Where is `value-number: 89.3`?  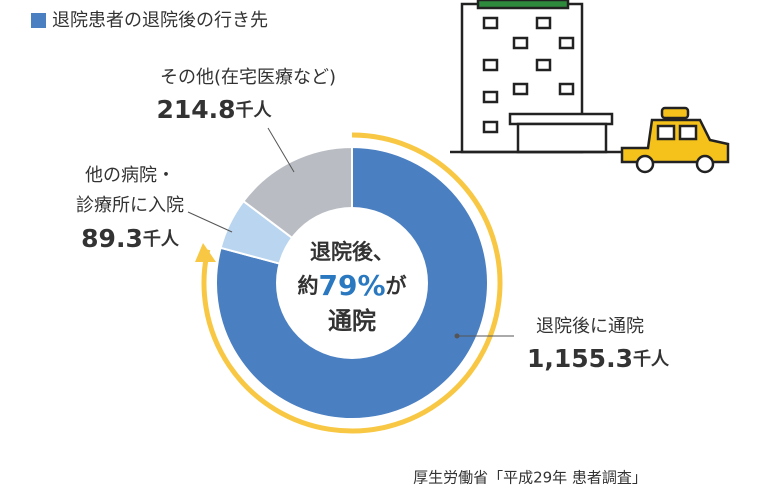
value-number: 89.3 is located at coordinates (112, 238).